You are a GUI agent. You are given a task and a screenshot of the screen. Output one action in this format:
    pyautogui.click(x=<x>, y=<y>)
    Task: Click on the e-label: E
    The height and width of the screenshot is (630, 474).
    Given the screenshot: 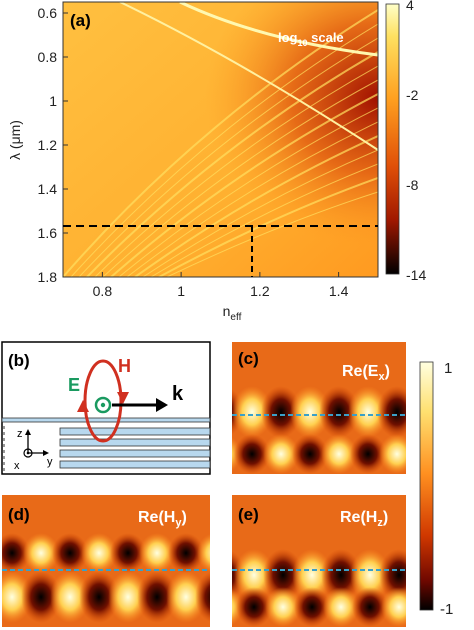 What is the action you would take?
    pyautogui.click(x=74, y=385)
    